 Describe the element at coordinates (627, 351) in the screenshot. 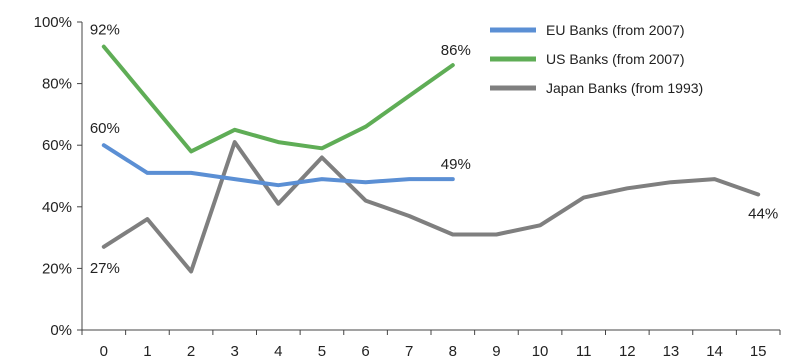

I see `x-tick-label: 12` at that location.